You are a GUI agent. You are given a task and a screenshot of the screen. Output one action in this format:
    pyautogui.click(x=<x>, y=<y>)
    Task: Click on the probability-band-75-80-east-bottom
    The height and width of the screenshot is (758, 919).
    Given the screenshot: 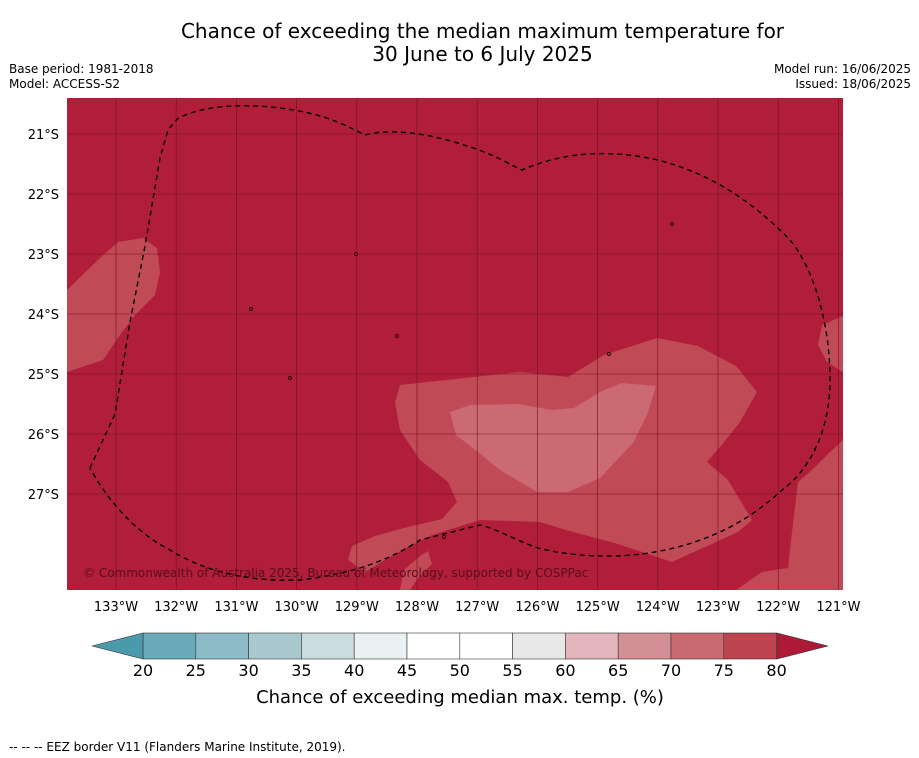 What is the action you would take?
    pyautogui.click(x=789, y=515)
    